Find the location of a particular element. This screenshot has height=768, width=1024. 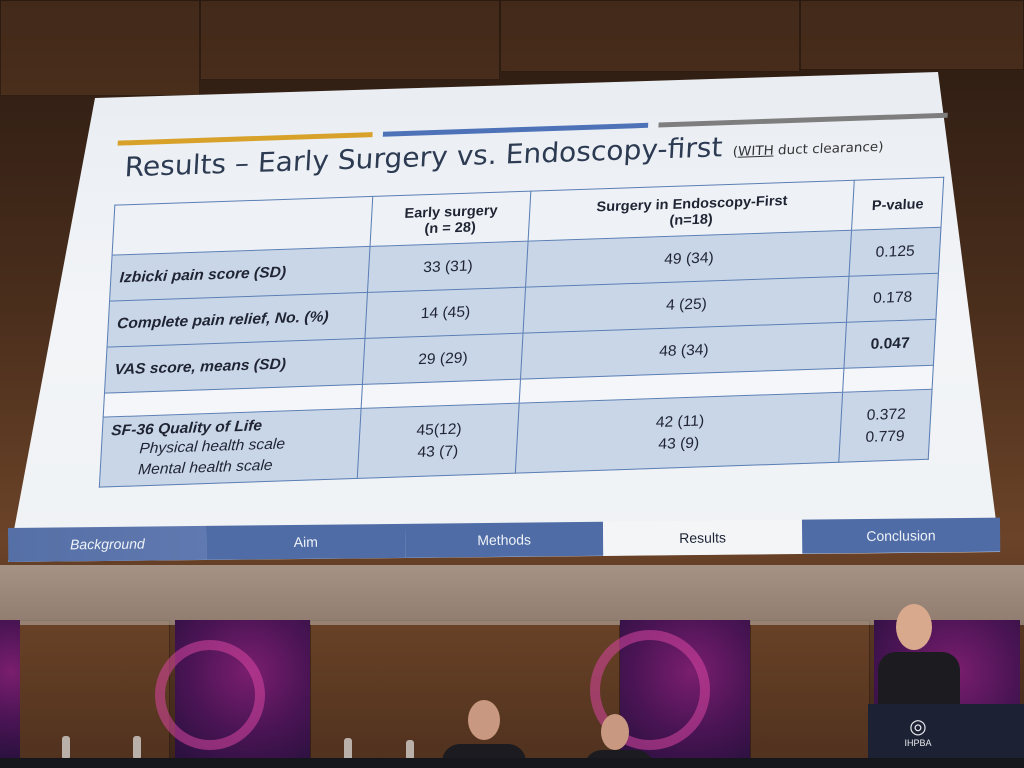

header-p-line1: P-value is located at coordinates (898, 203).